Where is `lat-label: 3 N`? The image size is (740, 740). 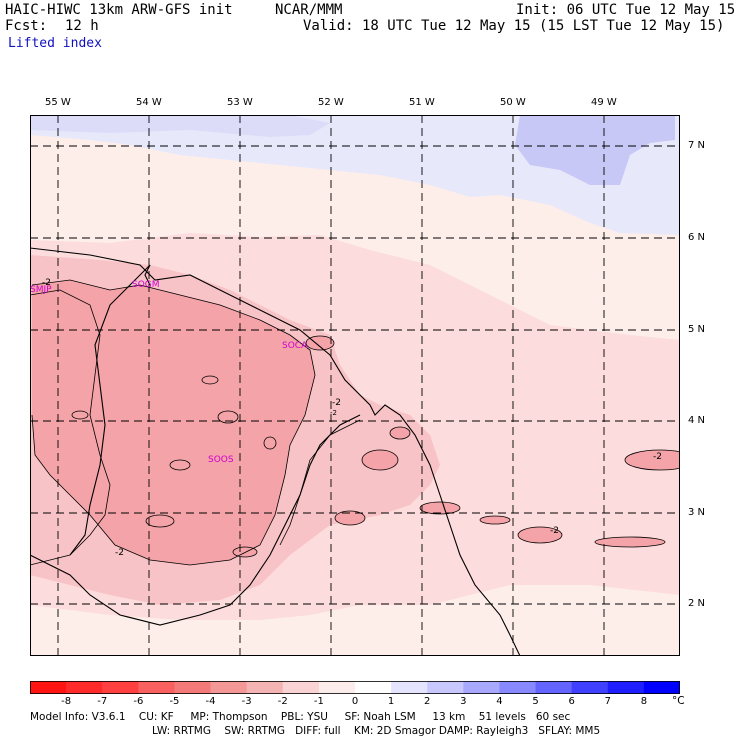 lat-label: 3 N is located at coordinates (697, 512).